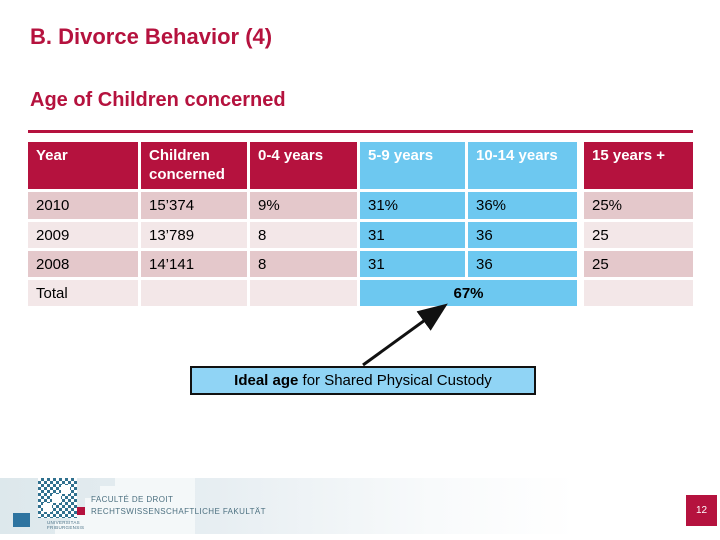  What do you see at coordinates (412, 264) in the screenshot?
I see `cell-2008-5-9: 31` at bounding box center [412, 264].